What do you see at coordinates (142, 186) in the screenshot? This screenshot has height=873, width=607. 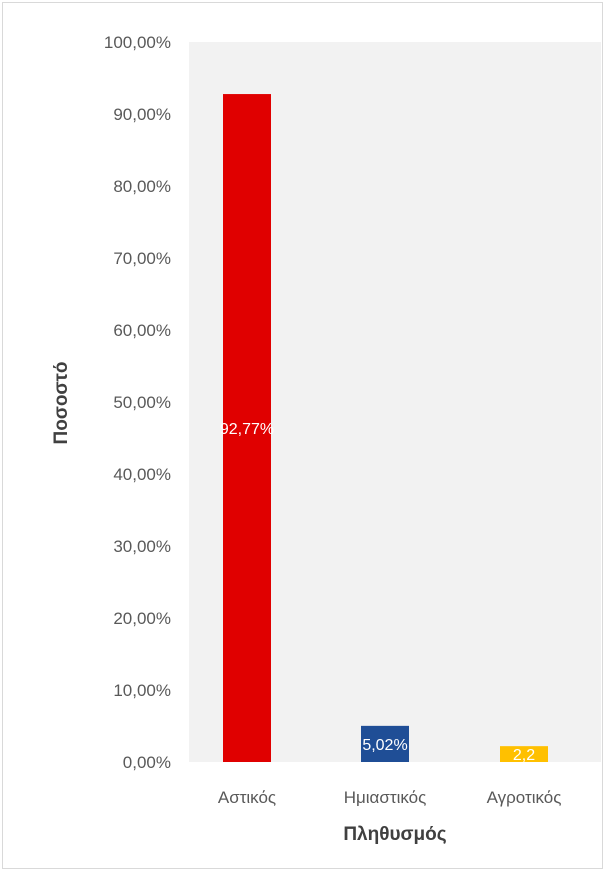 I see `y-tick-label: 80,00%` at bounding box center [142, 186].